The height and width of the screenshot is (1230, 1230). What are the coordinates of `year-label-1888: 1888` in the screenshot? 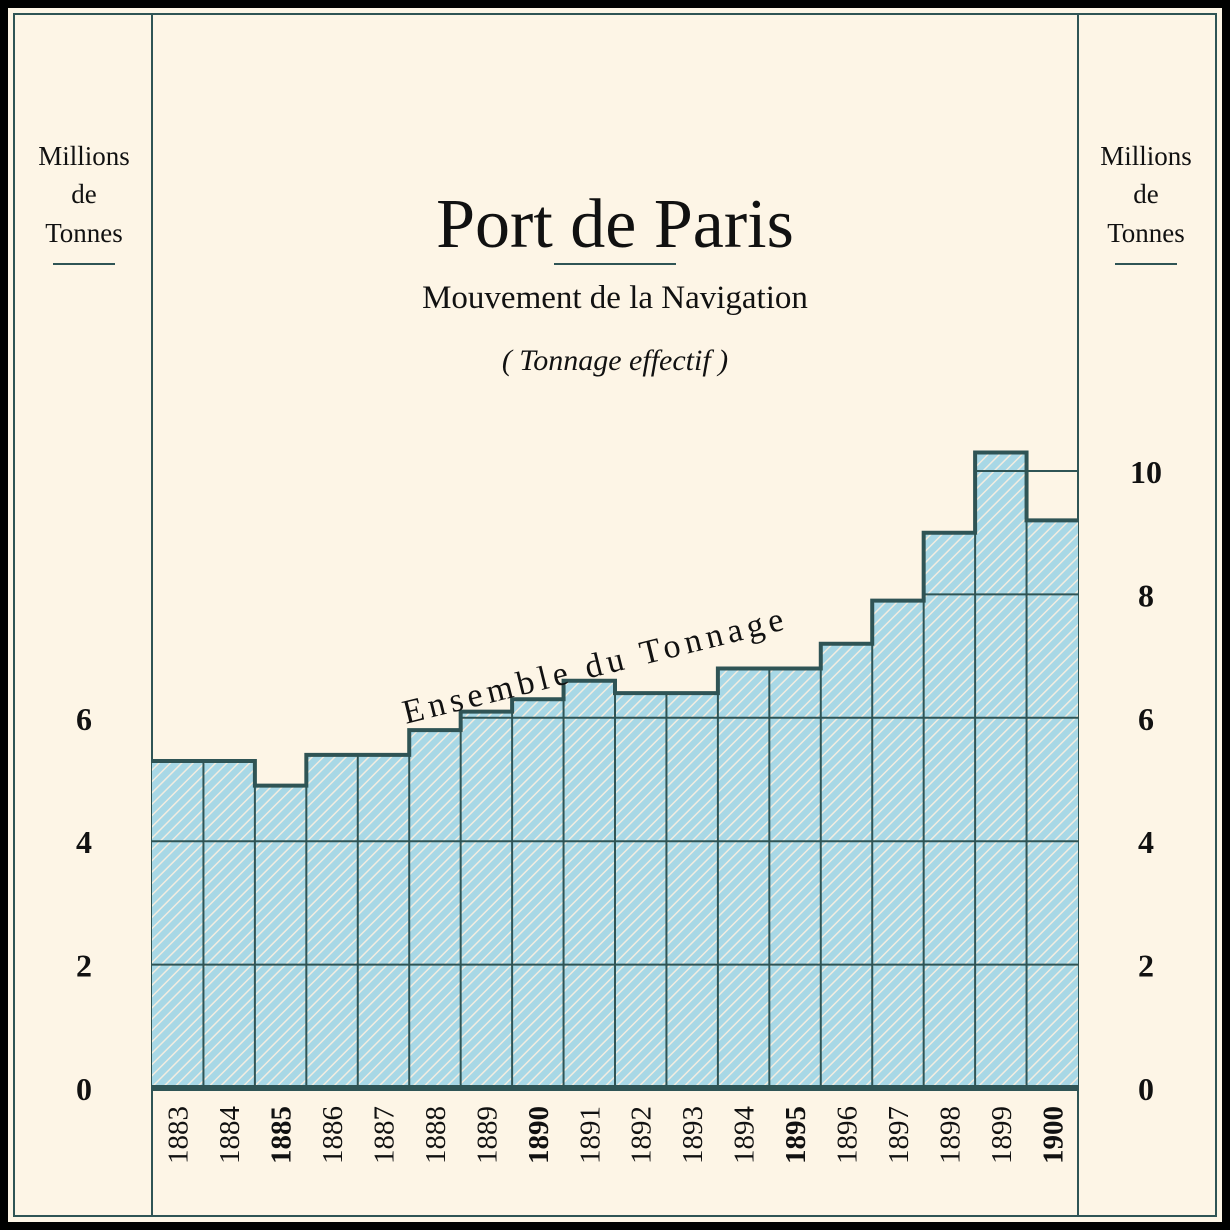 It's located at (436, 1135).